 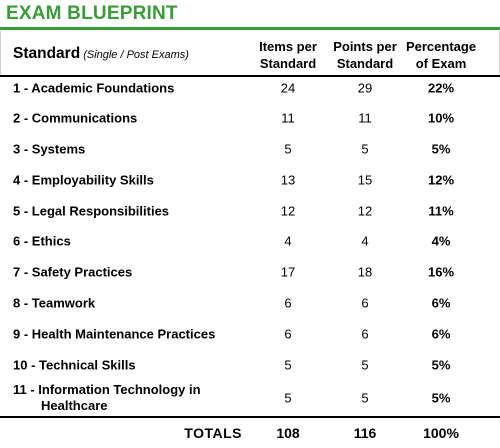 What do you see at coordinates (288, 272) in the screenshot?
I see `row-items: 17` at bounding box center [288, 272].